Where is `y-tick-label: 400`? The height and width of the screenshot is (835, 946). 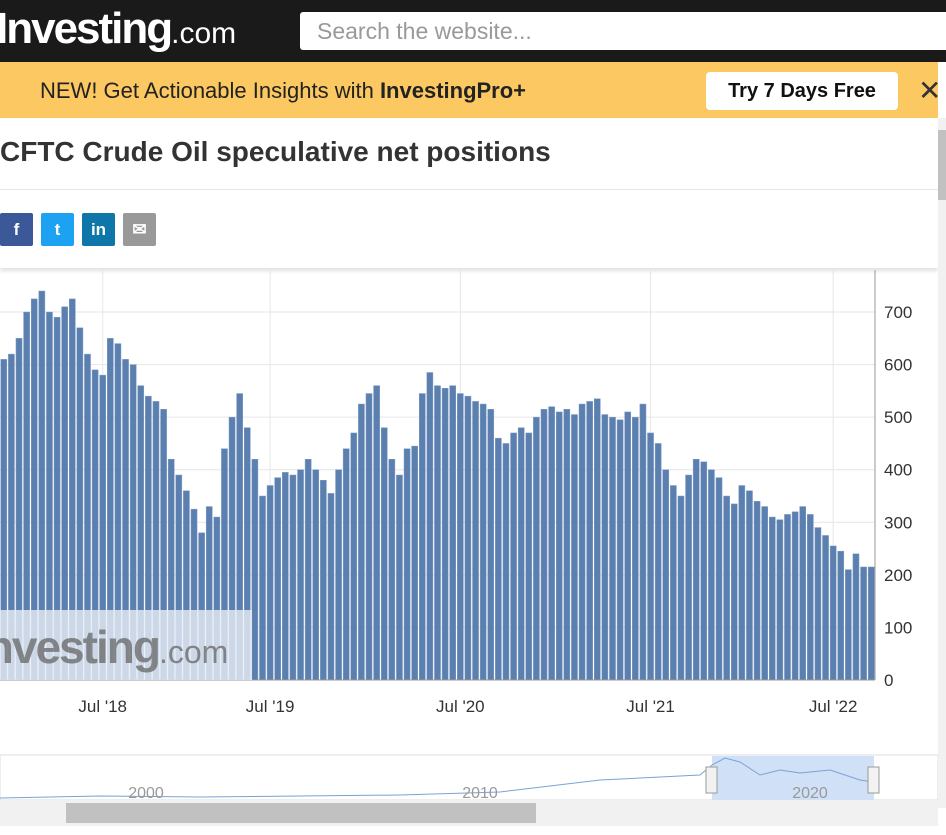
y-tick-label: 400 is located at coordinates (898, 470).